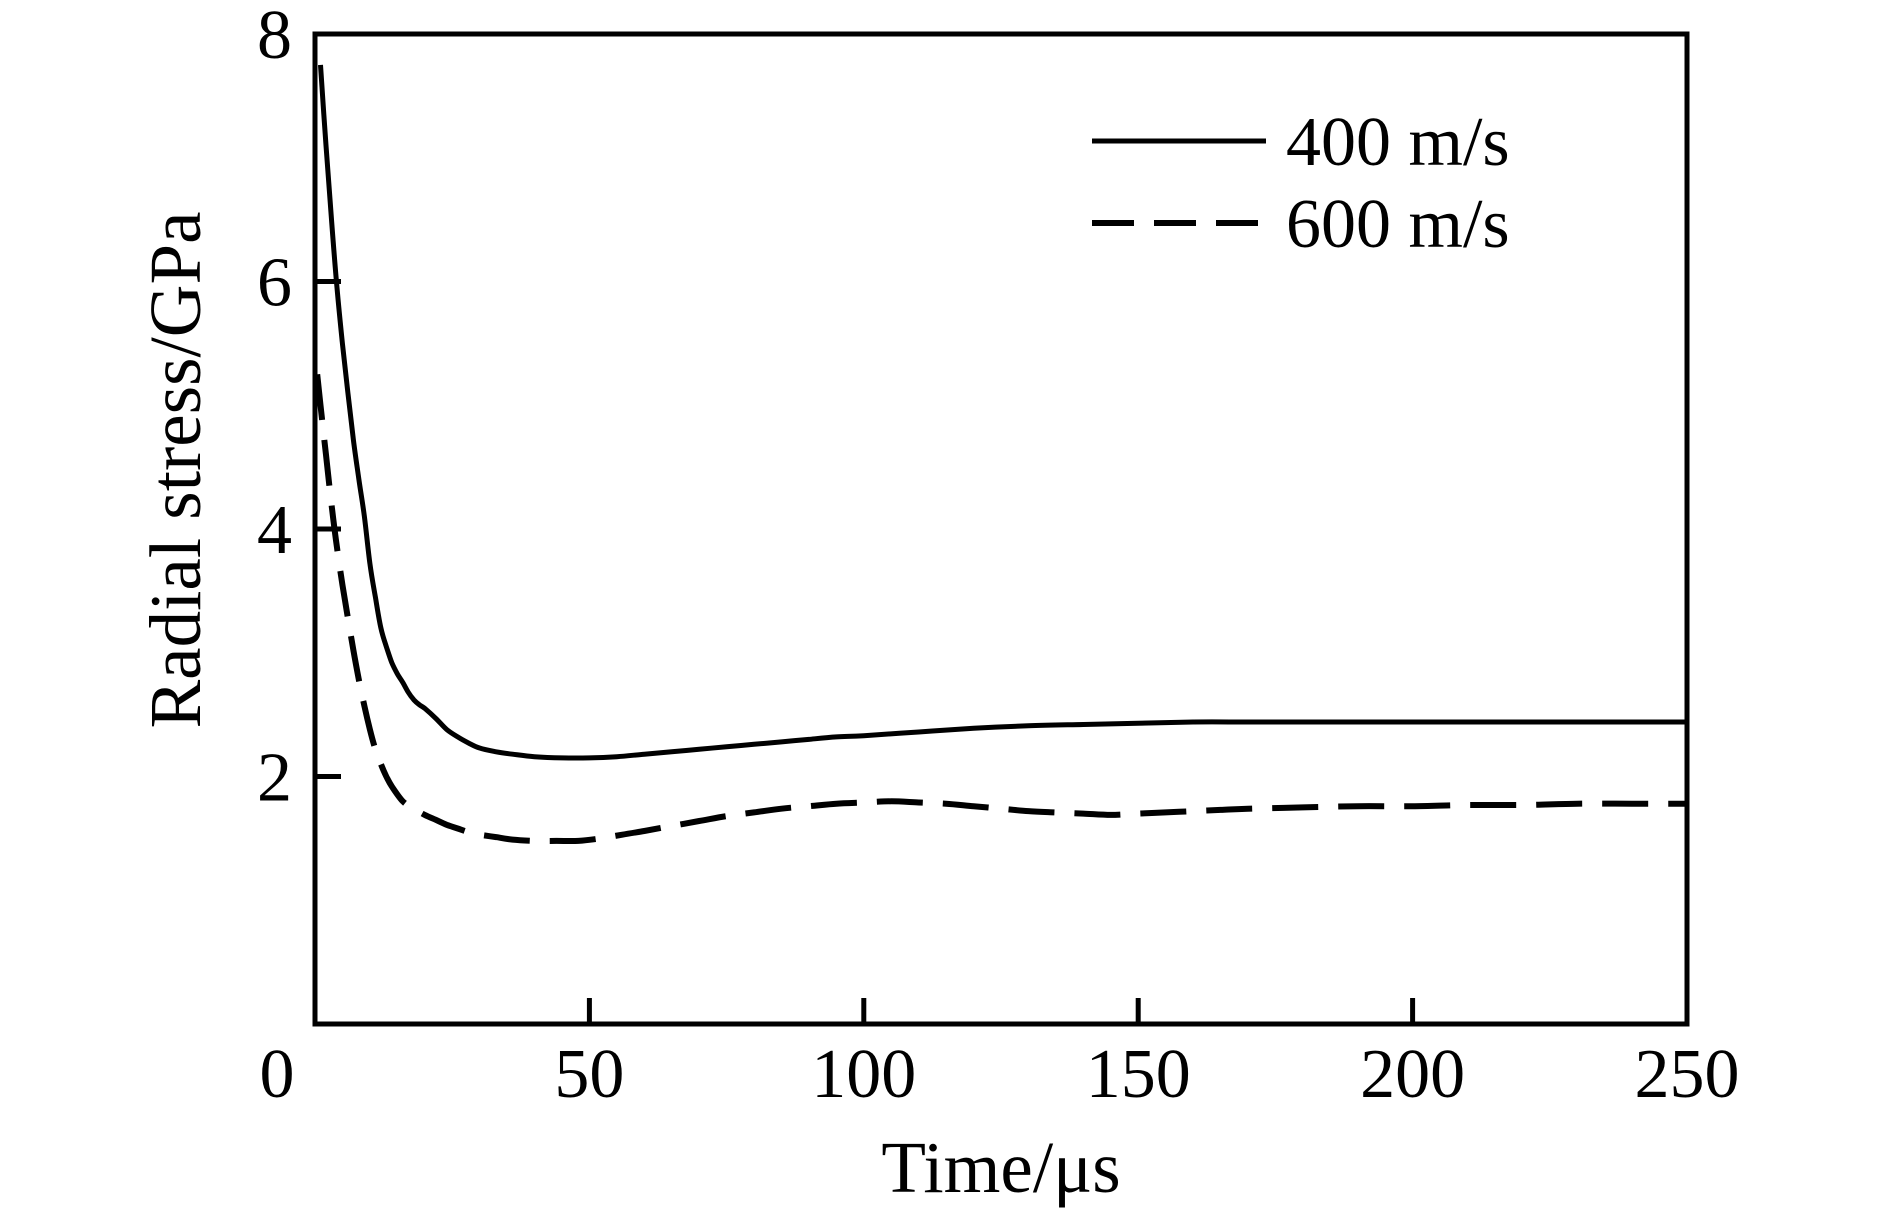 This screenshot has height=1212, width=1890. I want to click on y-tick-label: 4, so click(274, 530).